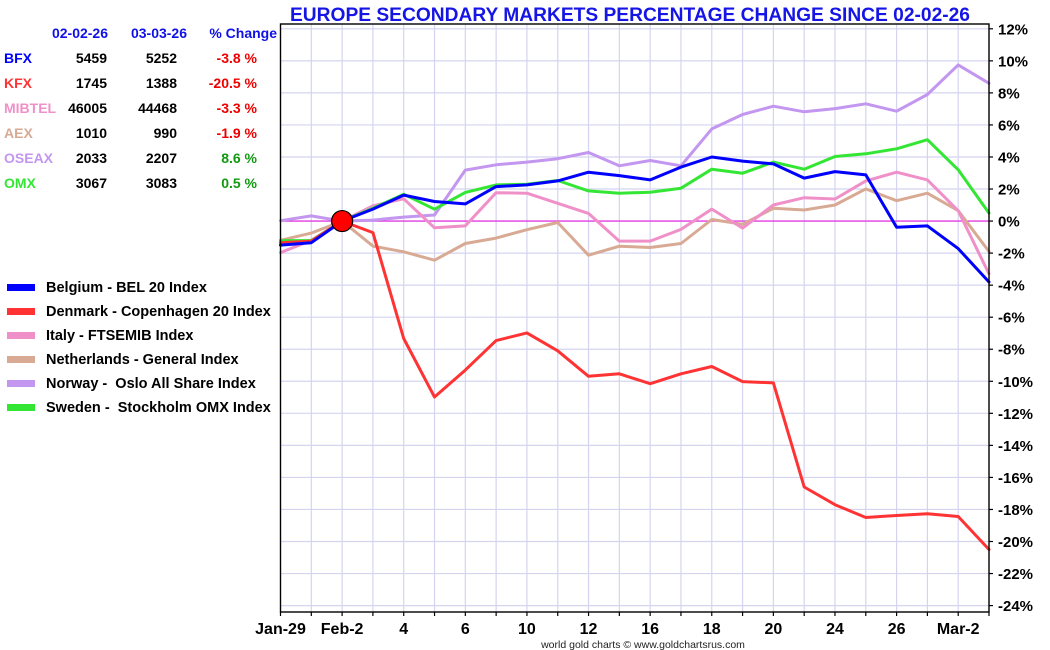  What do you see at coordinates (342, 629) in the screenshot?
I see `x-tick-label: Feb-2` at bounding box center [342, 629].